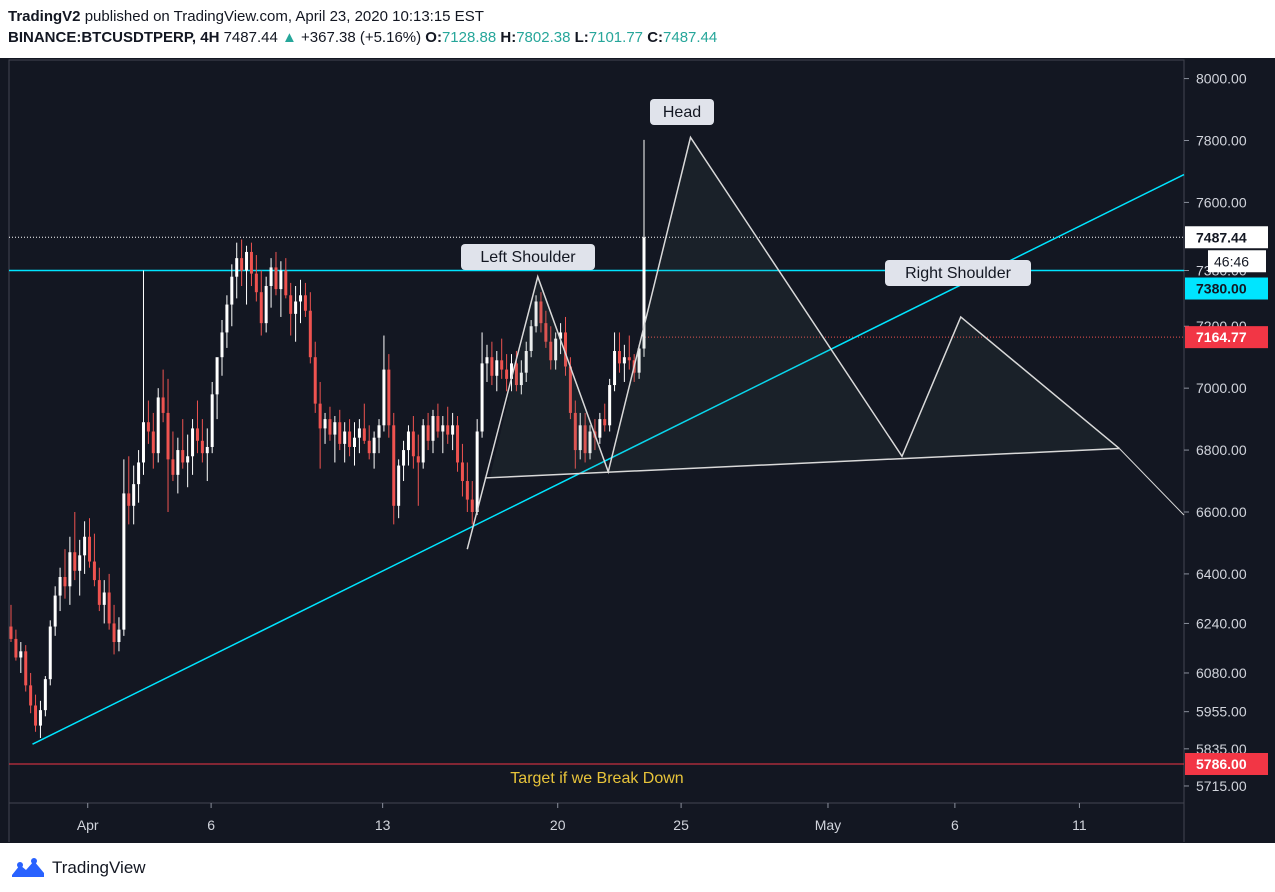 The width and height of the screenshot is (1275, 892). Describe the element at coordinates (1221, 574) in the screenshot. I see `y-tick-label: 6400.00` at that location.